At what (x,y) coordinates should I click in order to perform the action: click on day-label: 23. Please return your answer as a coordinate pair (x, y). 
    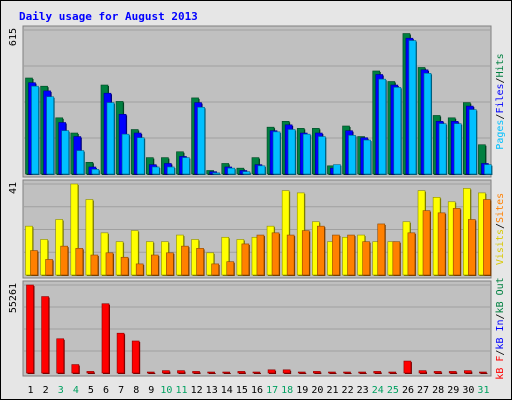
    Looking at the image, I should click on (363, 390).